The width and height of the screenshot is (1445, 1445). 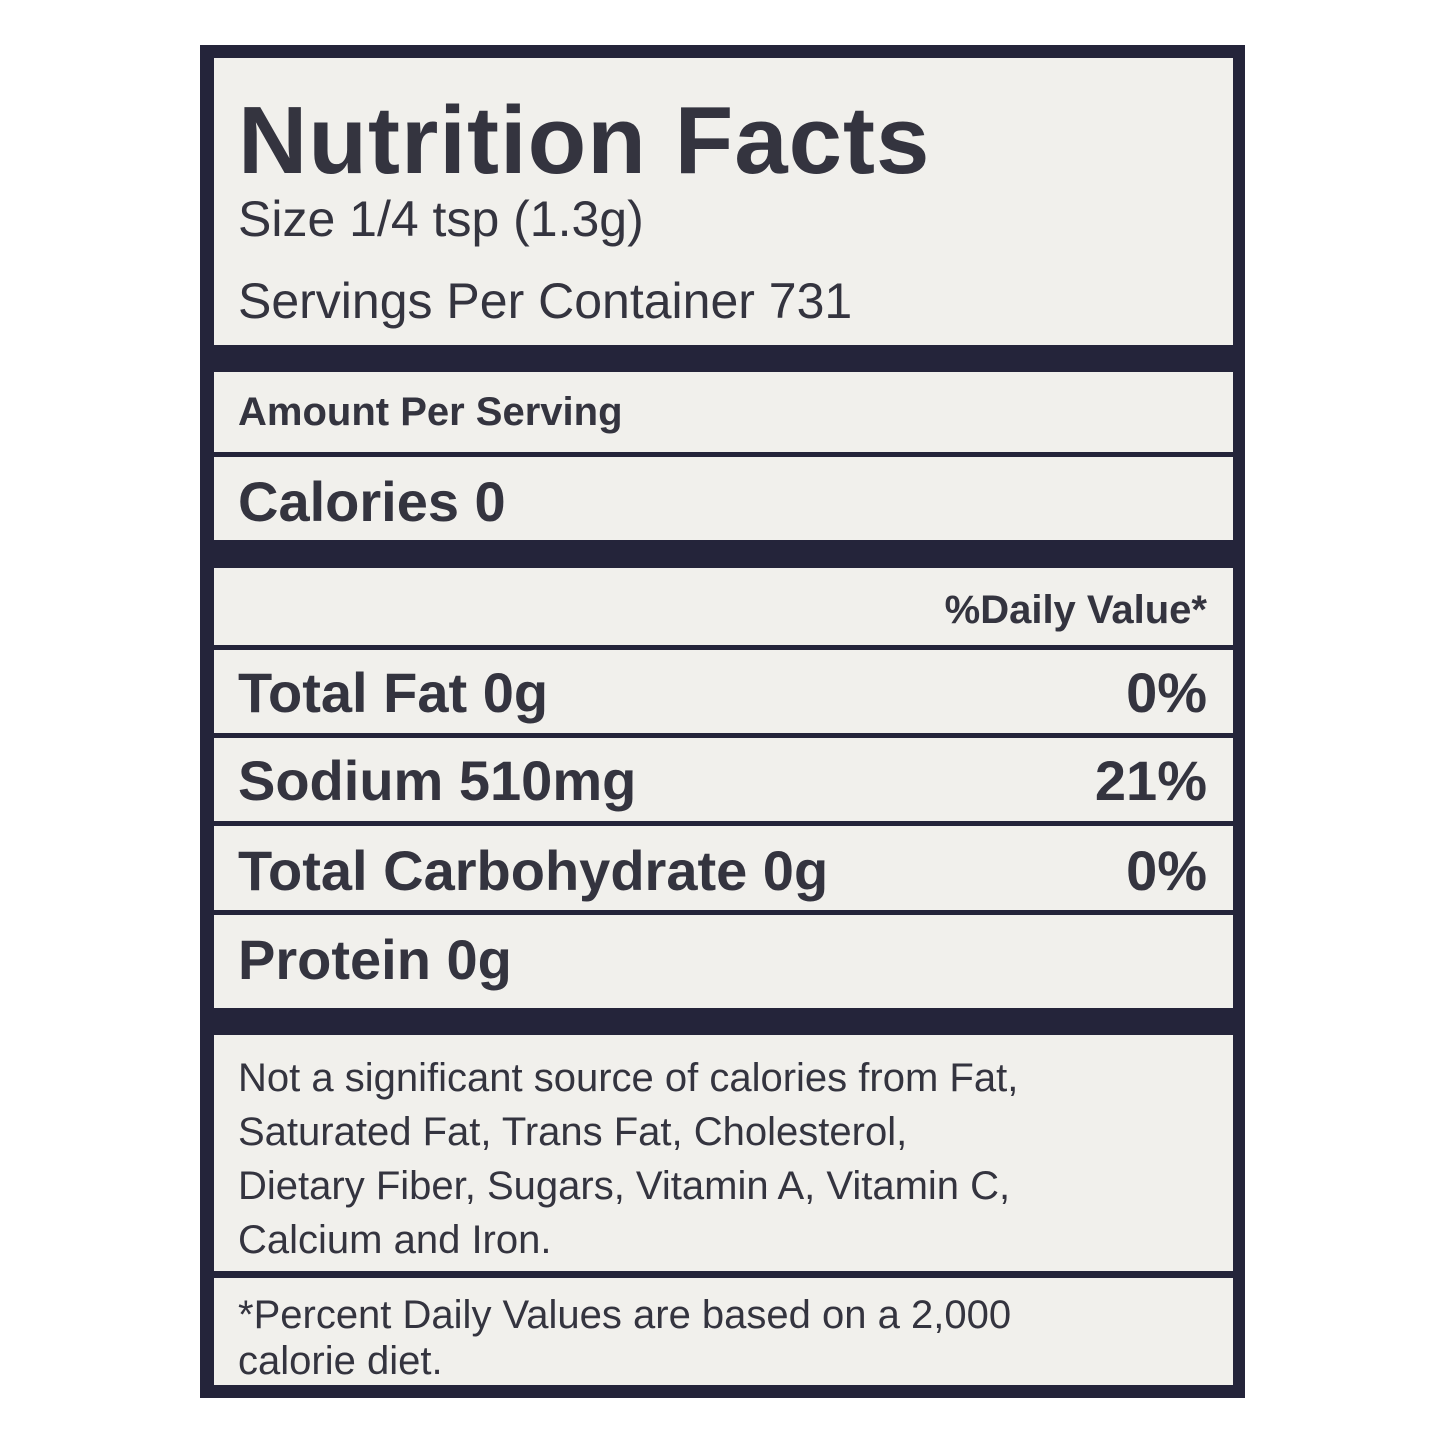 What do you see at coordinates (393, 692) in the screenshot?
I see `nutrient-label: Total Fat 0g` at bounding box center [393, 692].